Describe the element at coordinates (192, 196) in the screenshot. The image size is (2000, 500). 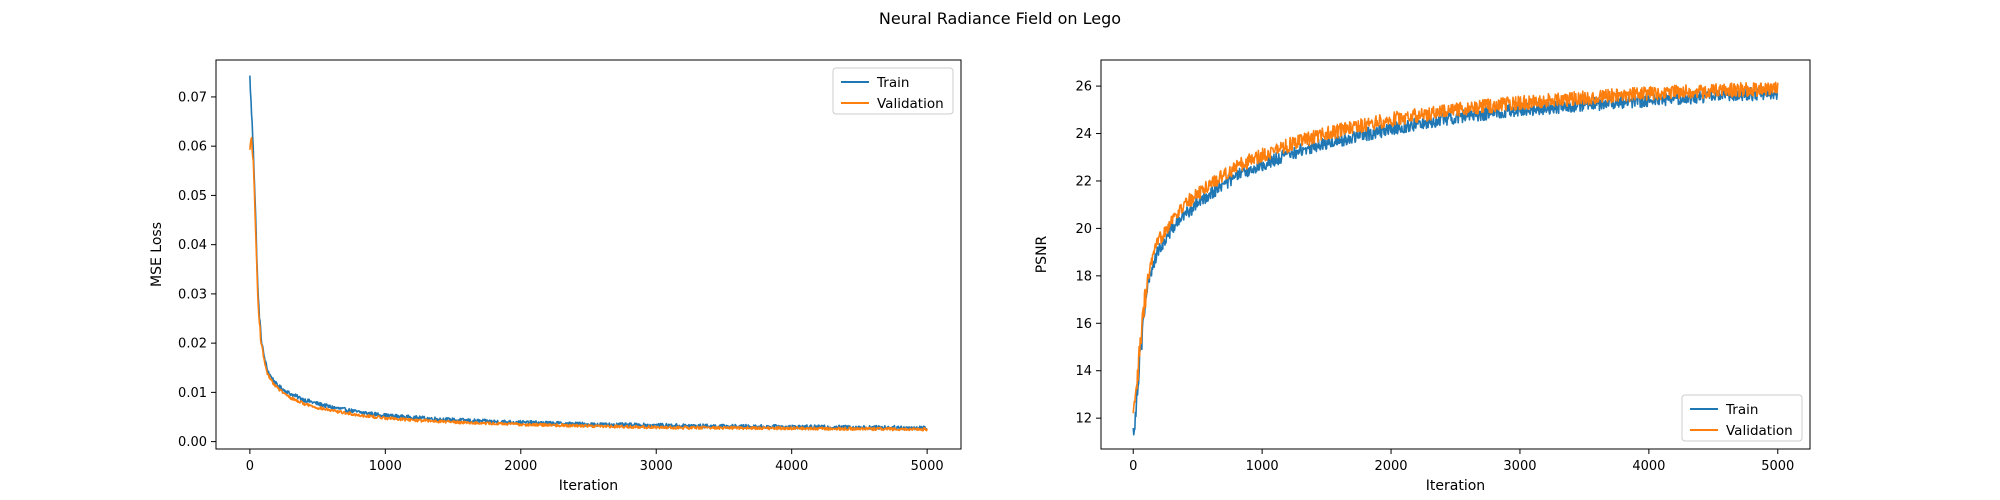
I see `mse-loss-y-tick-label: 0.05` at that location.